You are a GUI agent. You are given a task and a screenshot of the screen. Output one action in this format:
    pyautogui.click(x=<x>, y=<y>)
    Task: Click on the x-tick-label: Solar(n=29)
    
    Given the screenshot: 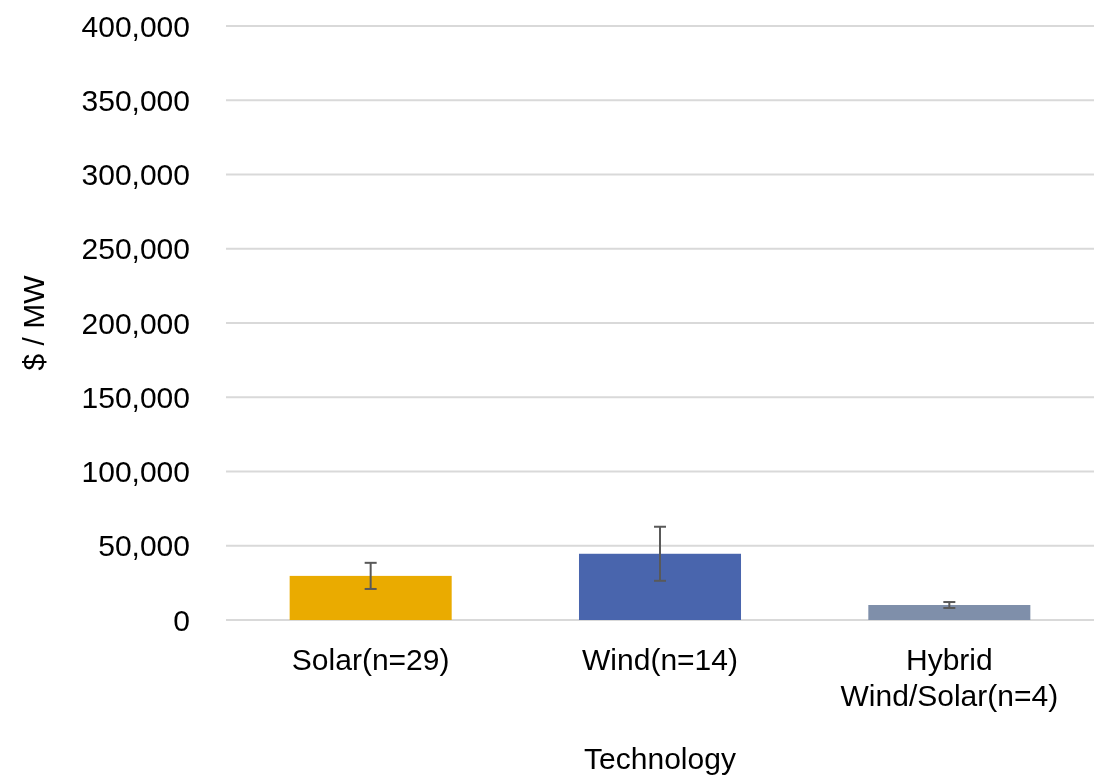 What is the action you would take?
    pyautogui.click(x=370, y=659)
    